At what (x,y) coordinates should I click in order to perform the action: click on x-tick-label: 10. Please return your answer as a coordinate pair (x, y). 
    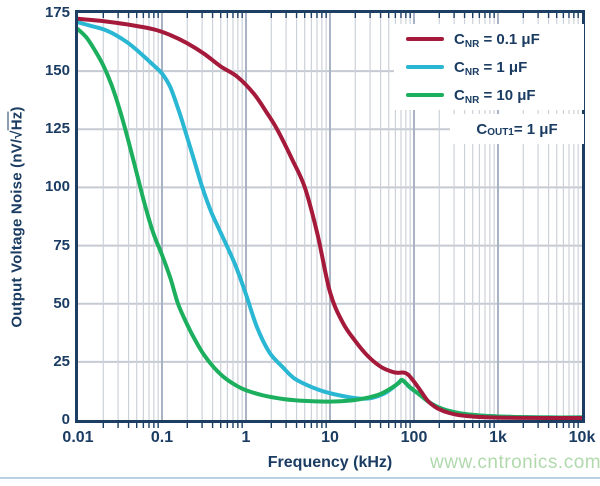
    Looking at the image, I should click on (330, 437).